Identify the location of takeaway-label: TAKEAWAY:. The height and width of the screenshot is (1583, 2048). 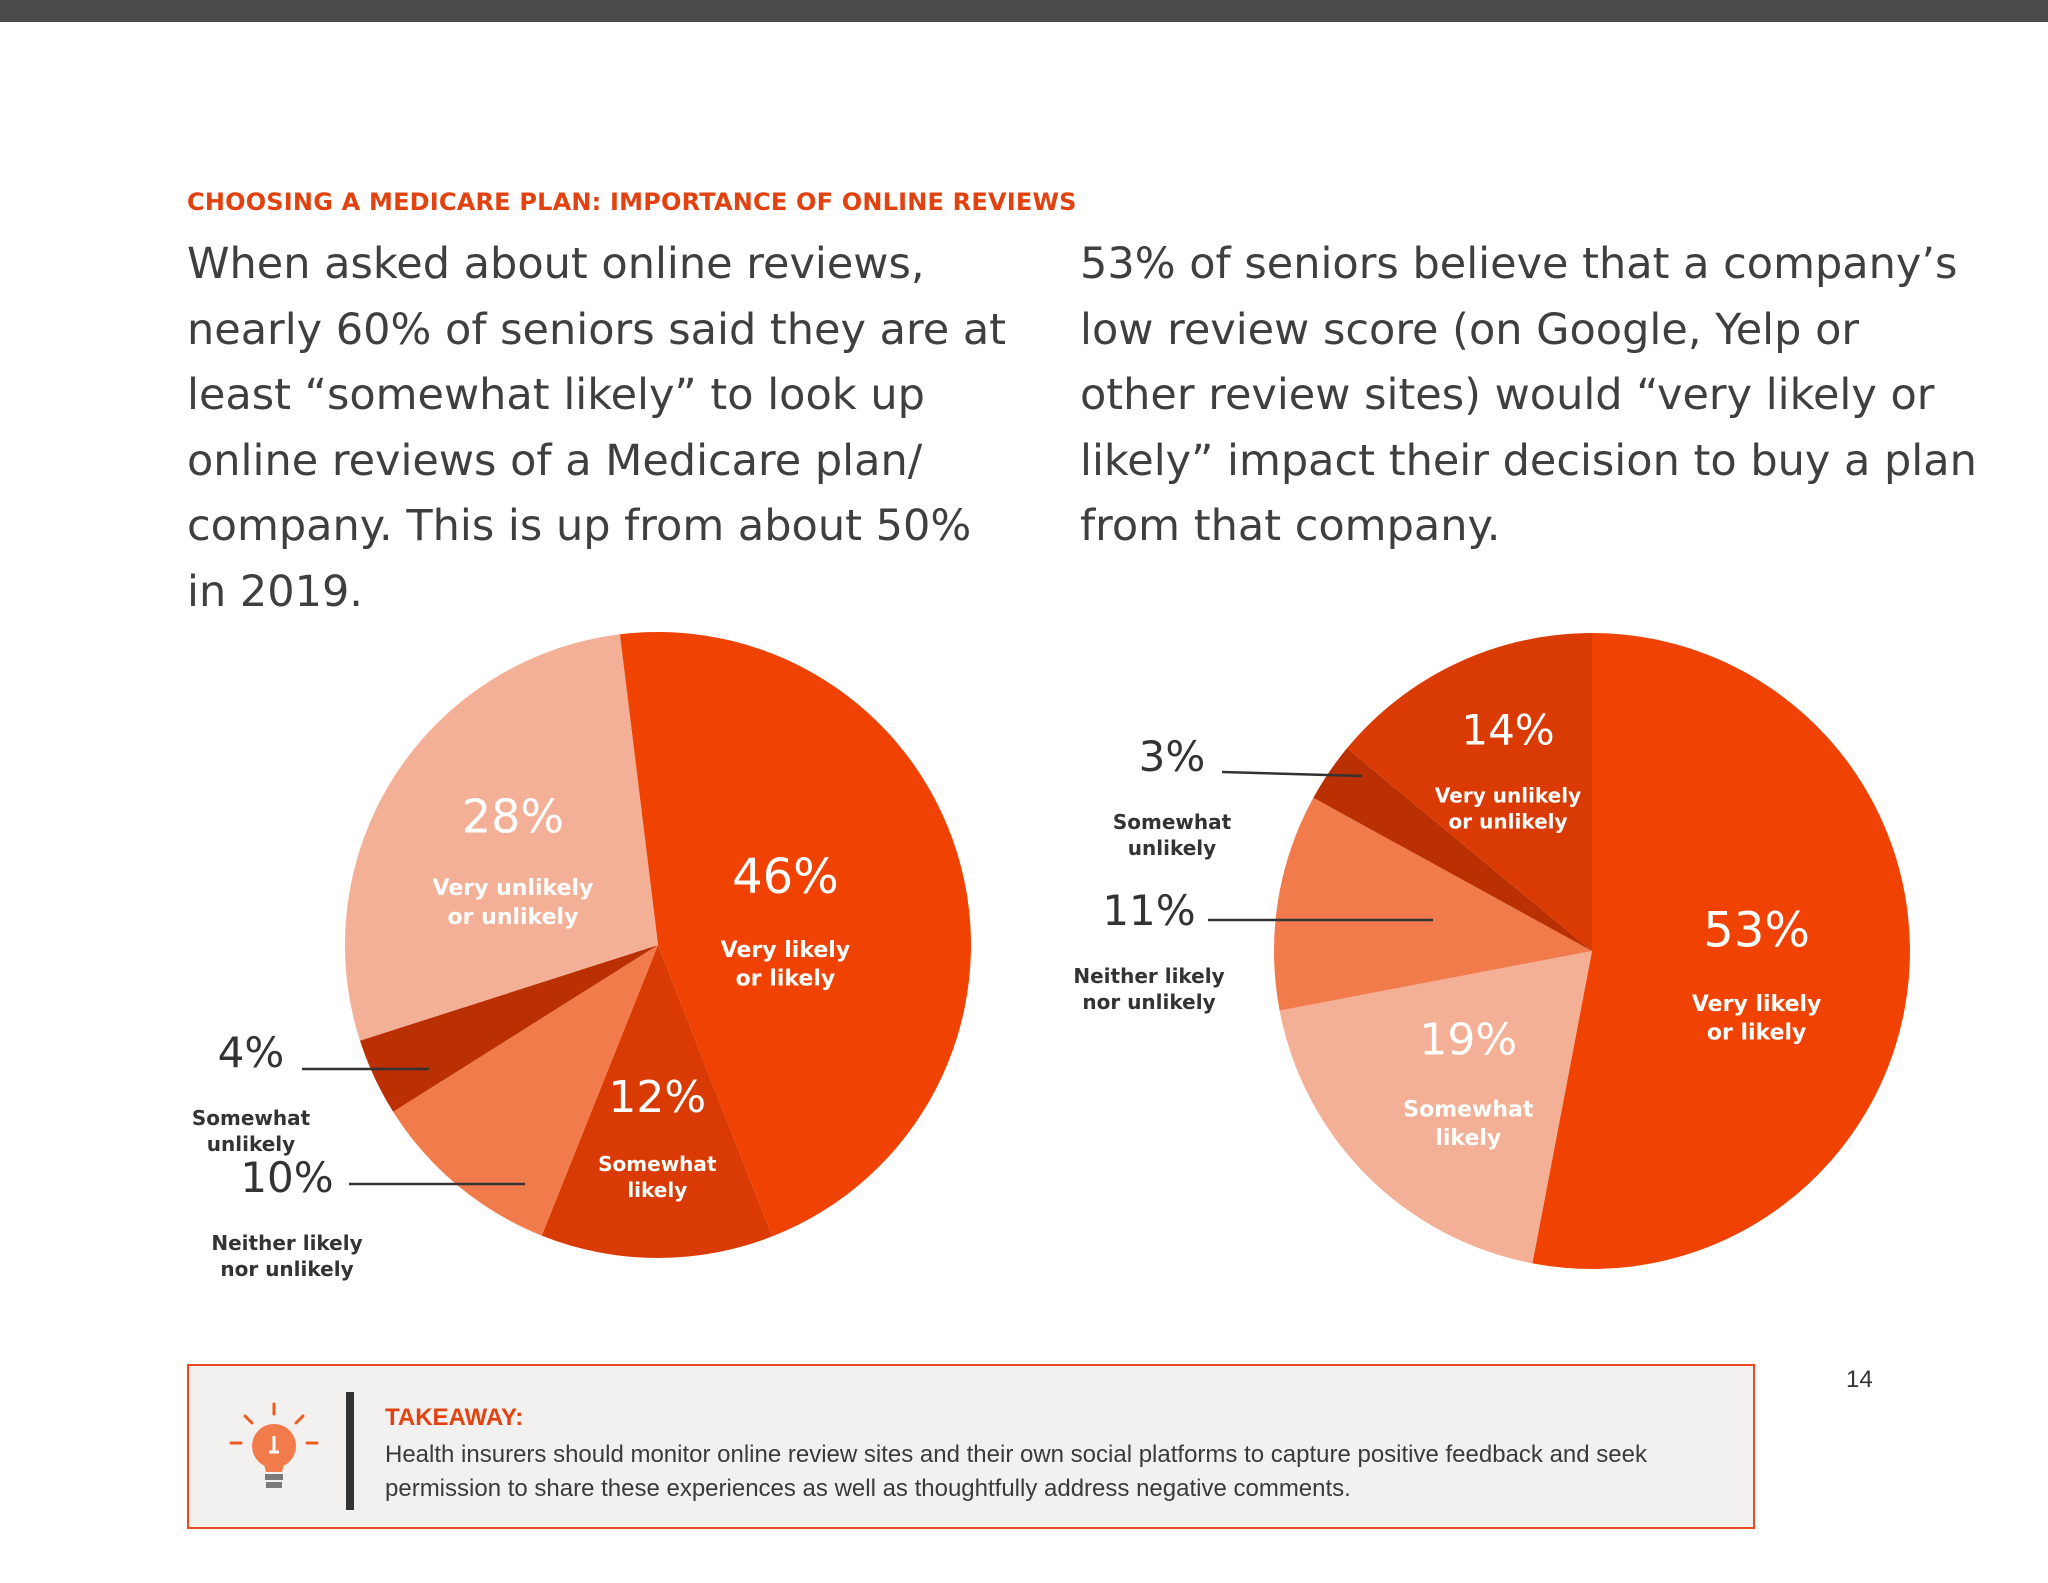
(454, 1417).